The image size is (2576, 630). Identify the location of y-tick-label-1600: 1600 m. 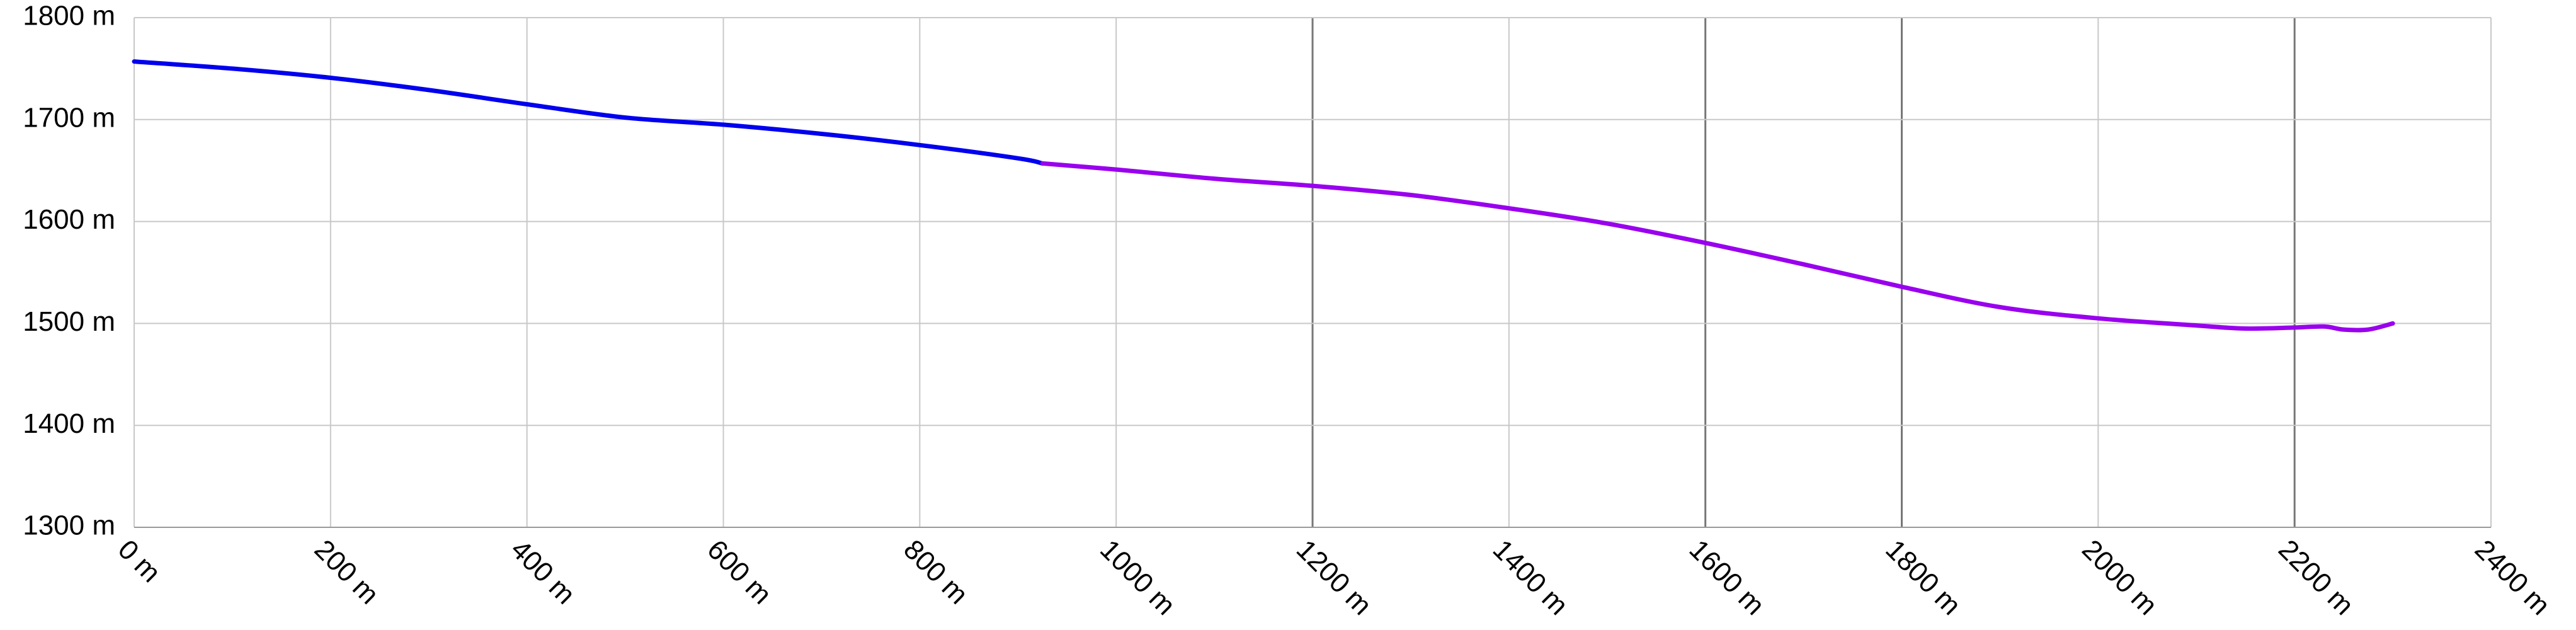
(69, 219).